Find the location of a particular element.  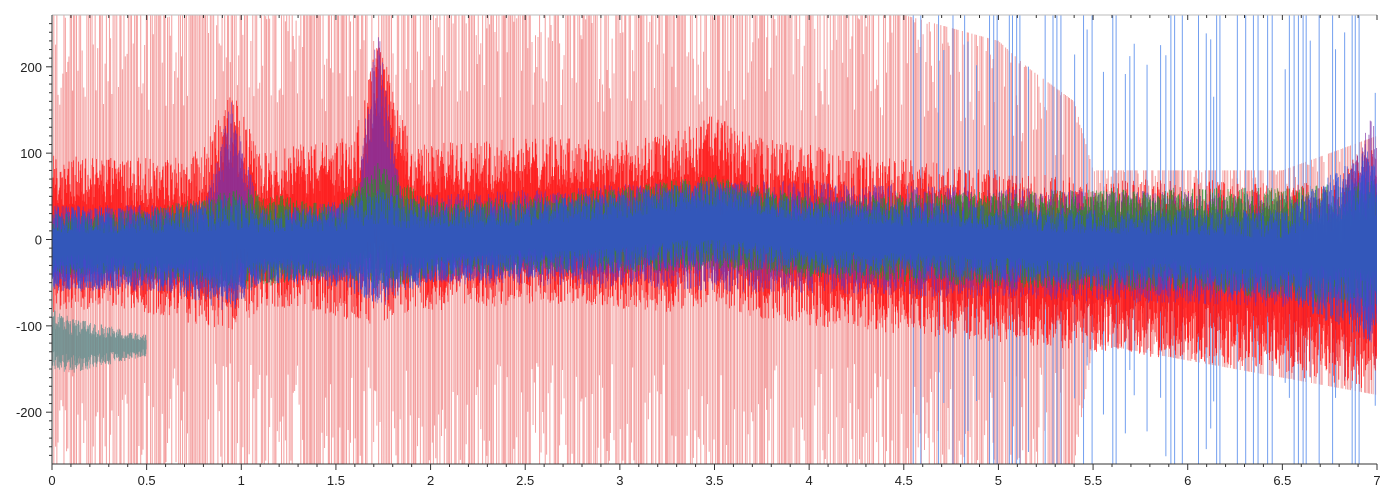

y-tick-label: 0 is located at coordinates (38, 240).